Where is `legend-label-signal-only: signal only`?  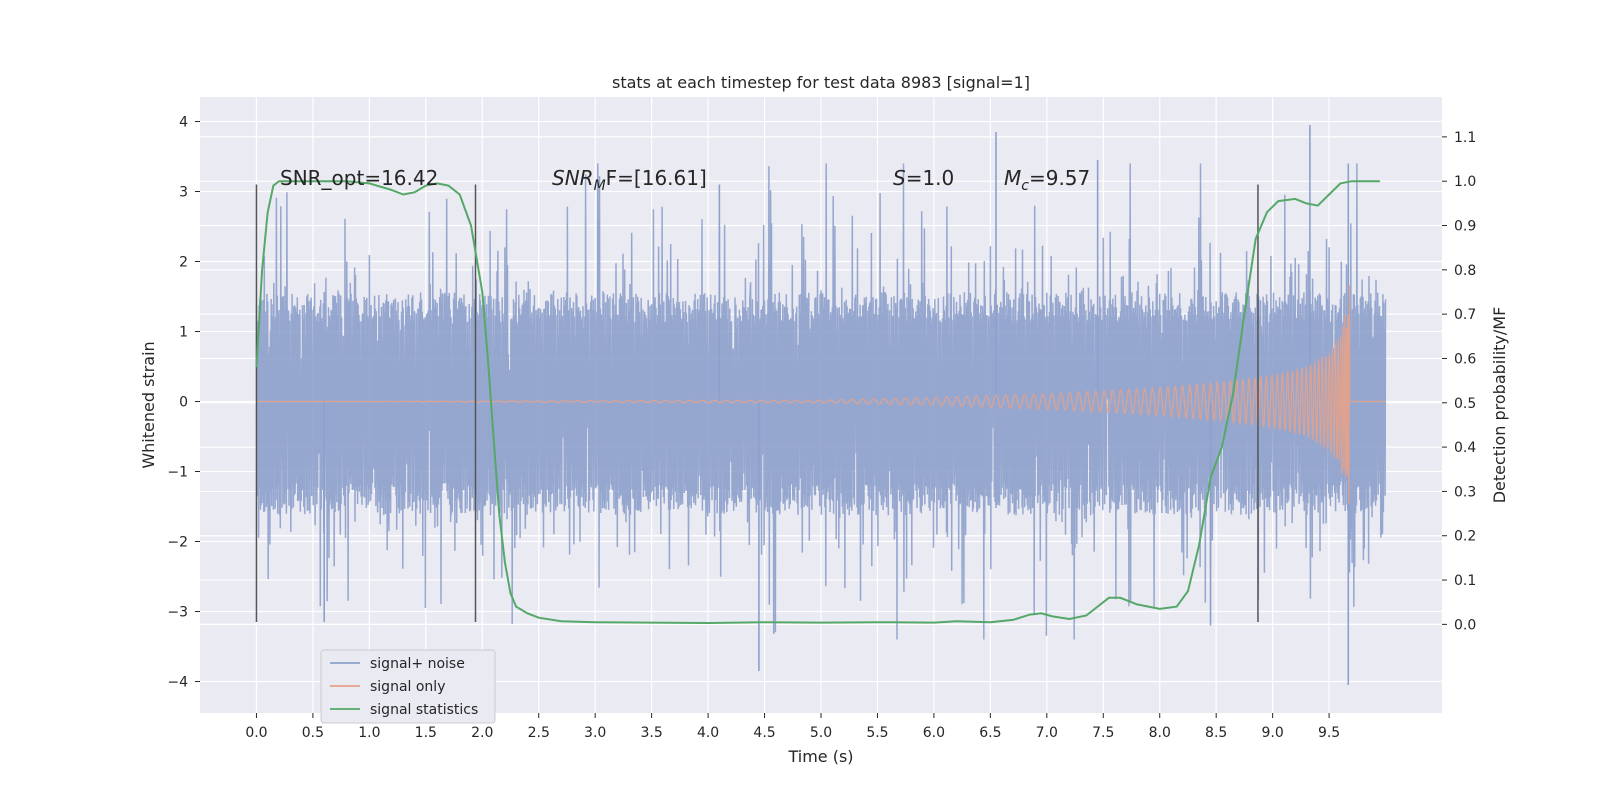
legend-label-signal-only: signal only is located at coordinates (407, 687).